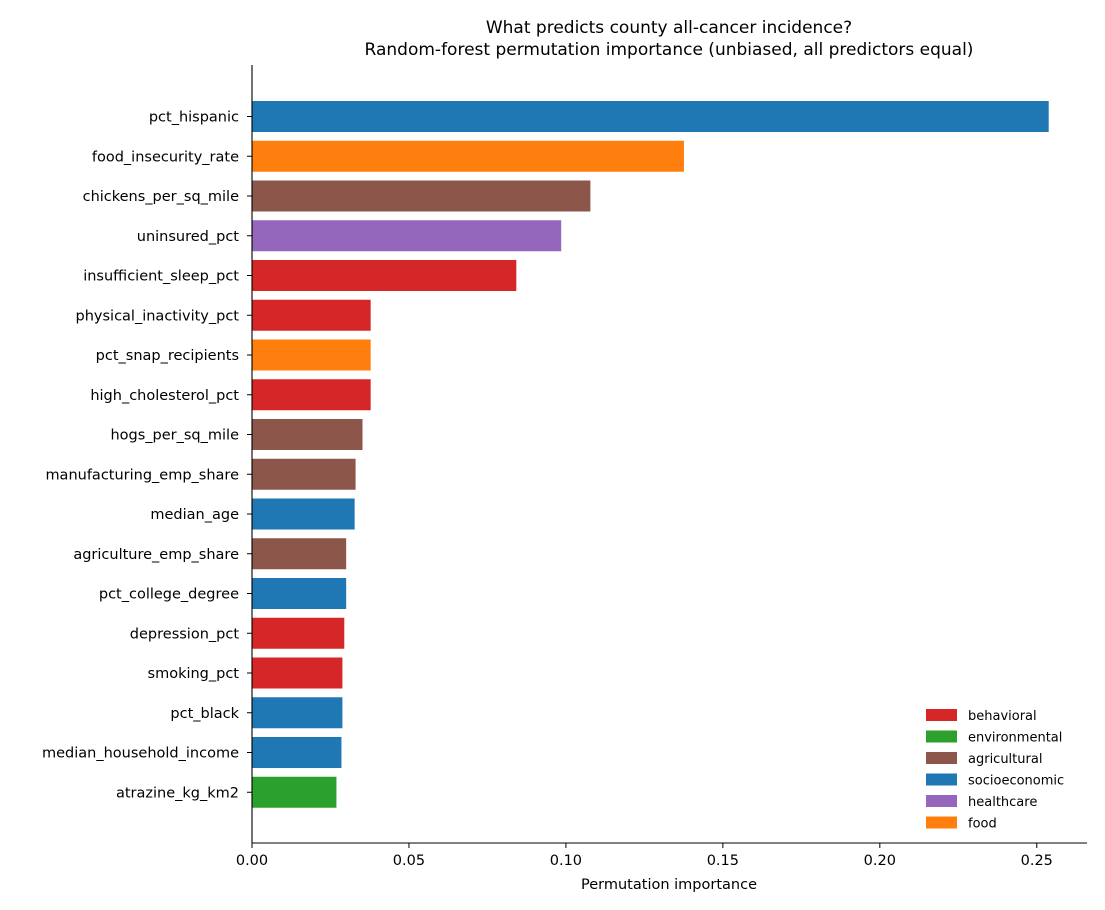  Describe the element at coordinates (303, 514) in the screenshot. I see `bar-median-age` at that location.